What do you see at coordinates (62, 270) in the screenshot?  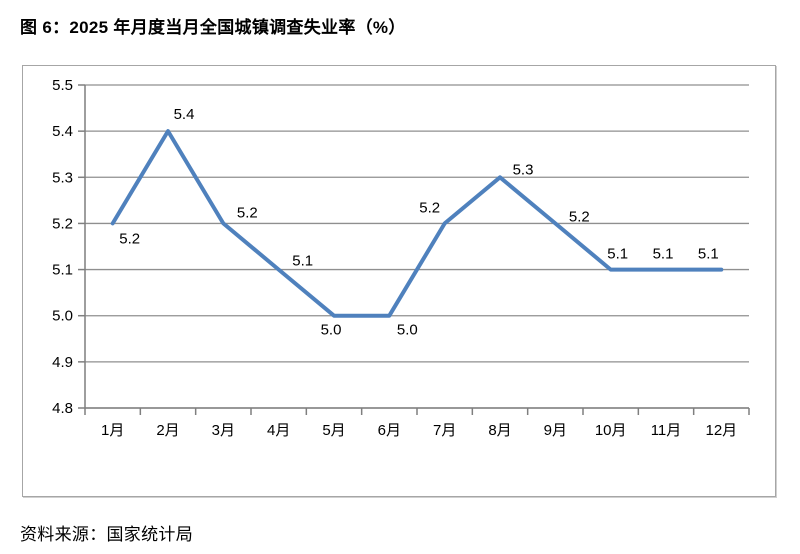 I see `y-axis-tick-label: 5.1` at bounding box center [62, 270].